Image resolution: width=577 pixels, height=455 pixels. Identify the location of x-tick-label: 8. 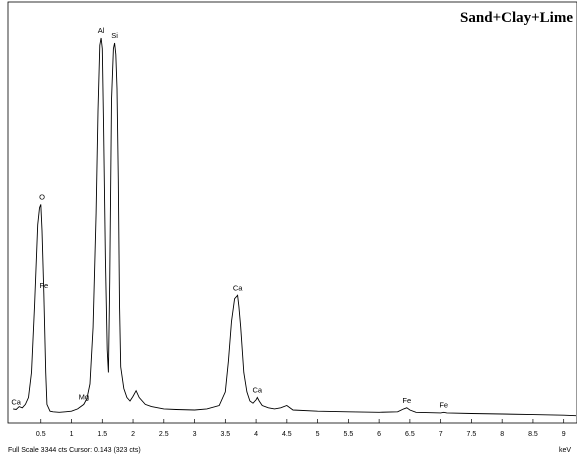
(502, 434).